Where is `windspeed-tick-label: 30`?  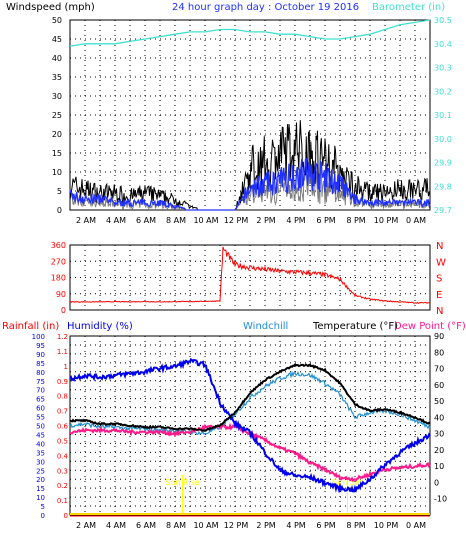 windspeed-tick-label: 30 is located at coordinates (57, 96).